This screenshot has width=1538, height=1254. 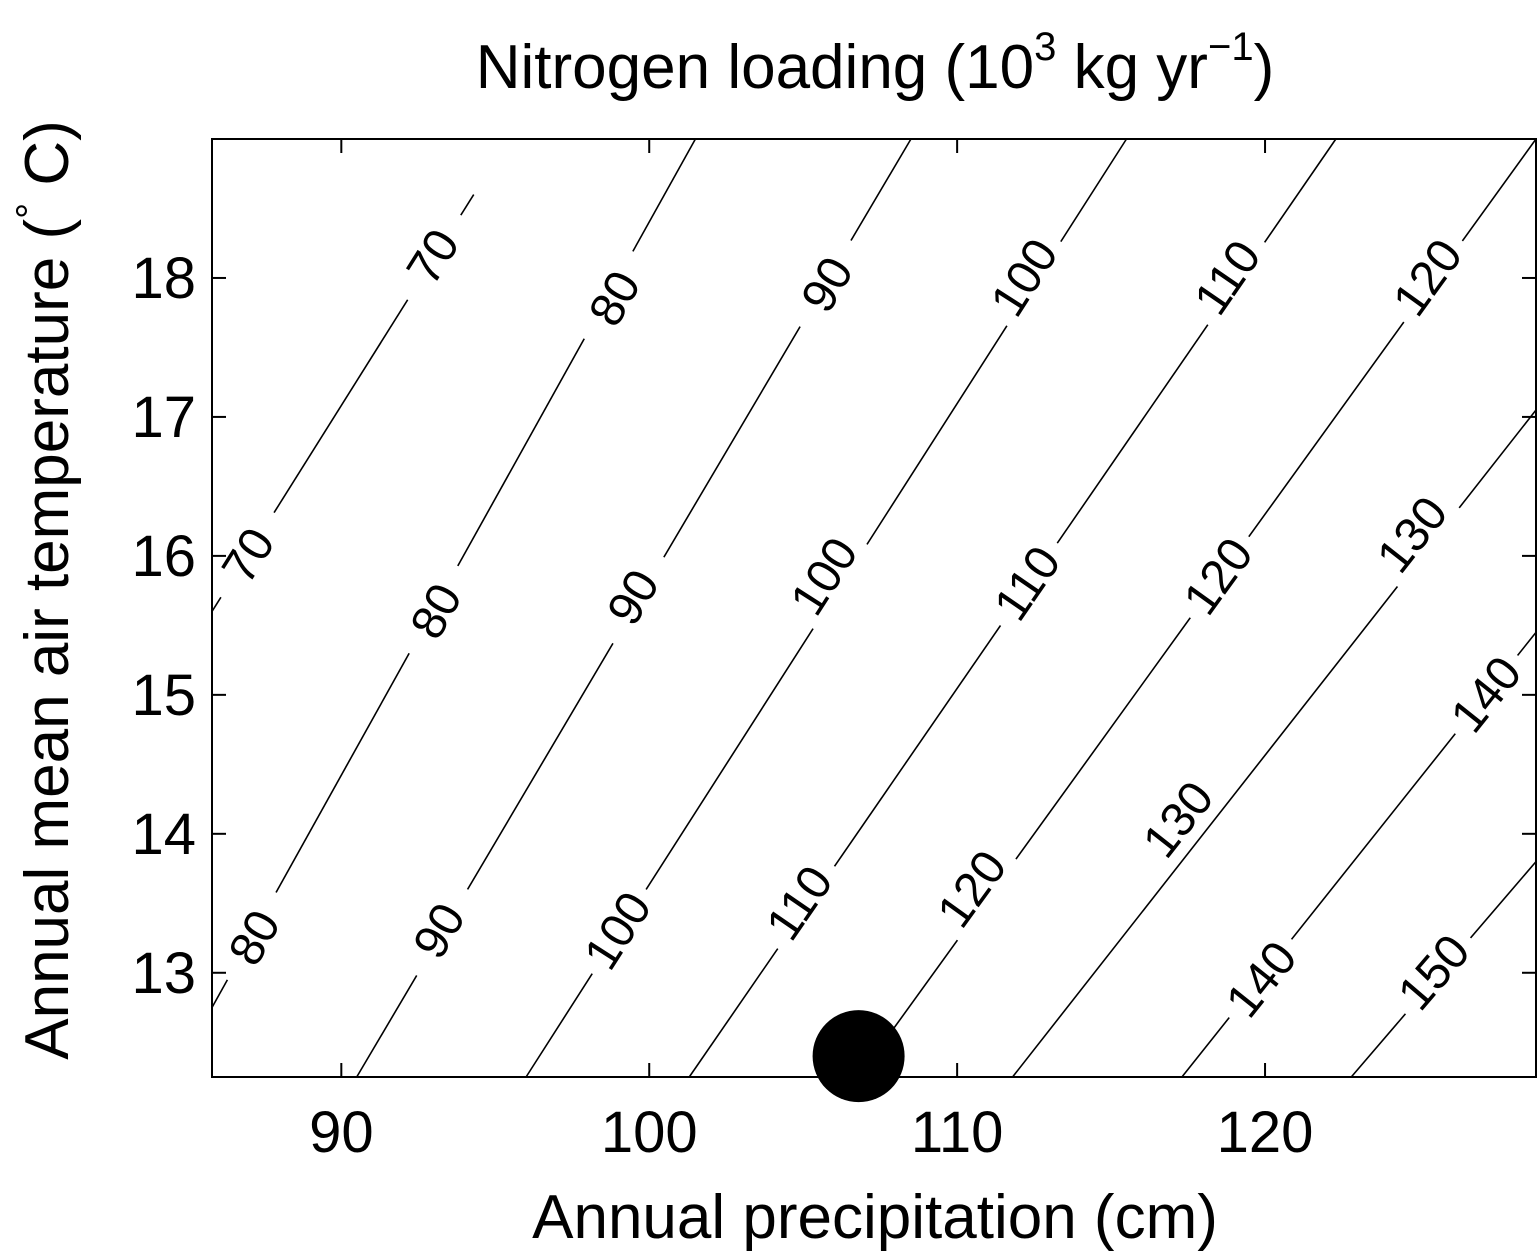 I want to click on y-tick-label: 15, so click(x=163, y=695).